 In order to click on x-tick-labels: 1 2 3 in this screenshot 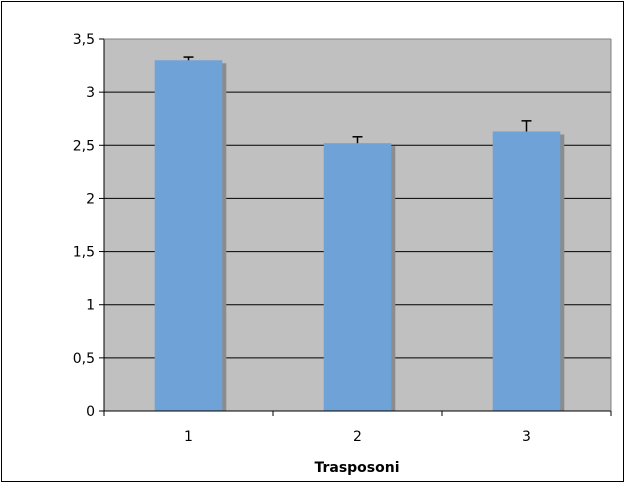, I will do `click(357, 437)`.